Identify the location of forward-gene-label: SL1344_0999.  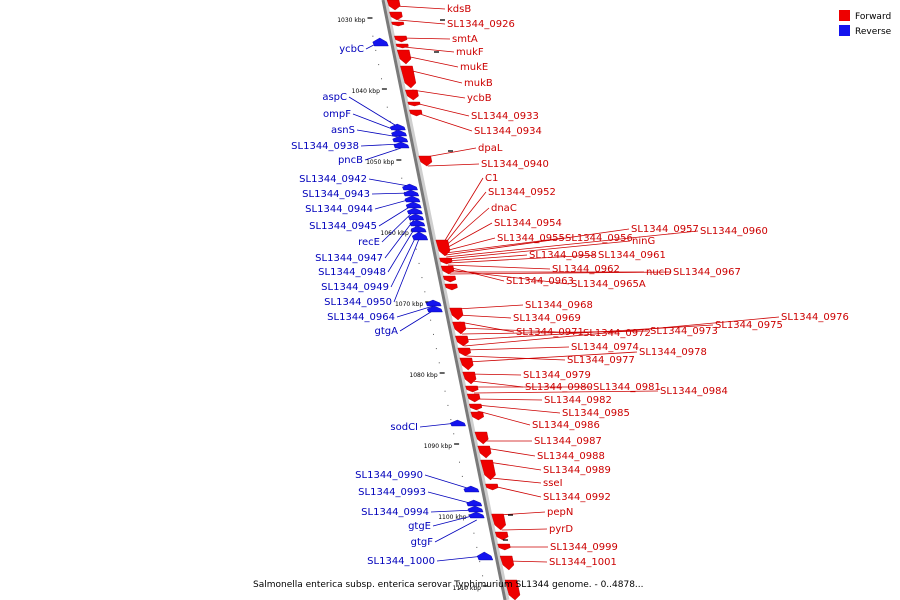
(584, 547).